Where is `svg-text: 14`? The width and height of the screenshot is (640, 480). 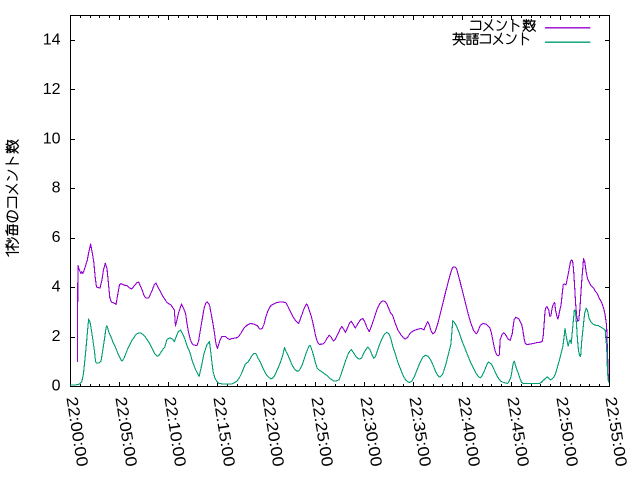
svg-text: 14 is located at coordinates (52, 39).